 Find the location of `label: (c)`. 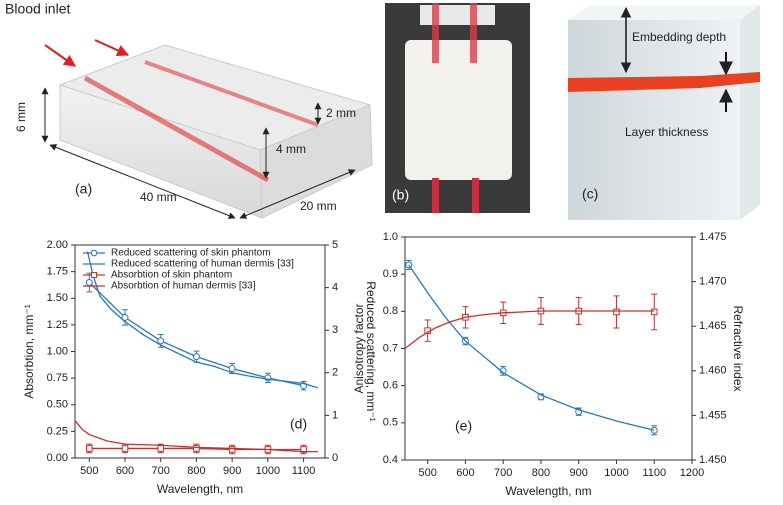

label: (c) is located at coordinates (590, 194).